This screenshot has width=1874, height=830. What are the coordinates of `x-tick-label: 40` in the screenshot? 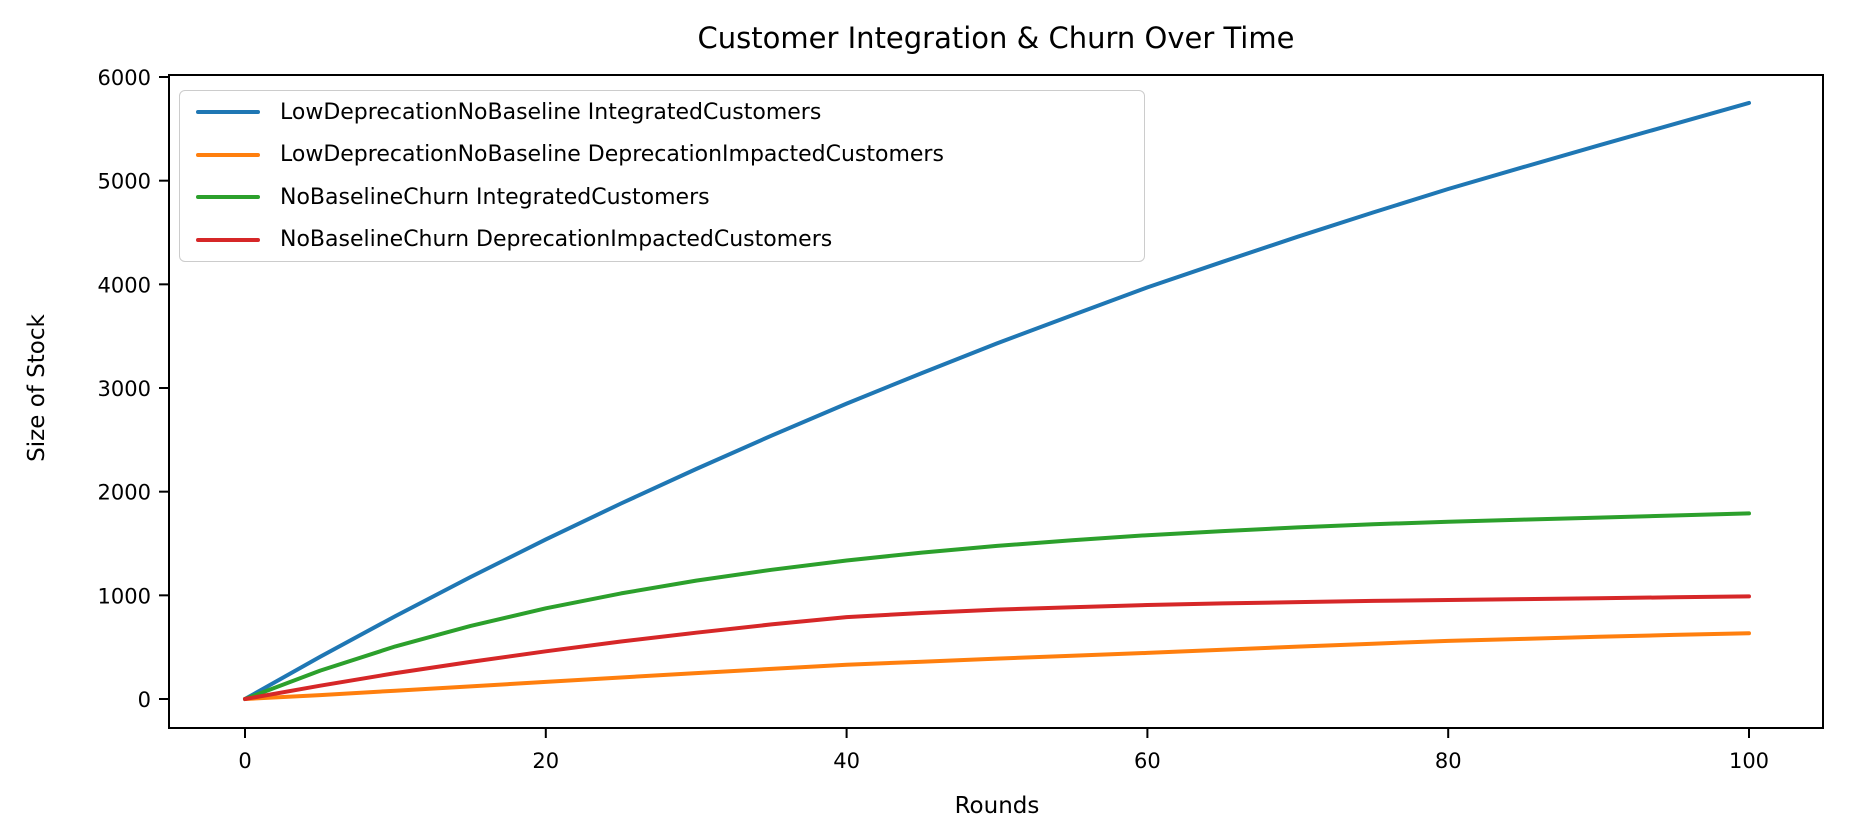 It's located at (846, 761).